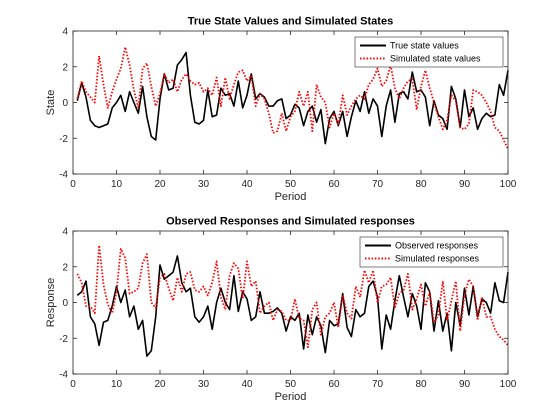  What do you see at coordinates (291, 397) in the screenshot?
I see `x-axis-label-bottom: Period` at bounding box center [291, 397].